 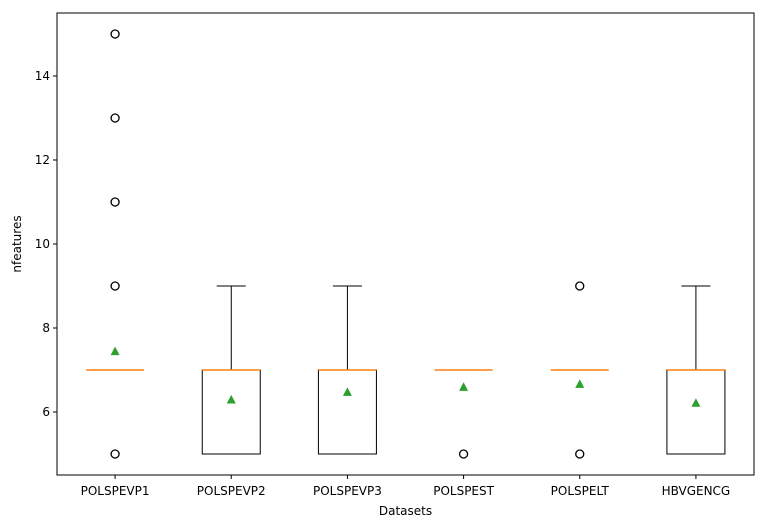 What do you see at coordinates (115, 244) in the screenshot?
I see `box-group-polspevp1` at bounding box center [115, 244].